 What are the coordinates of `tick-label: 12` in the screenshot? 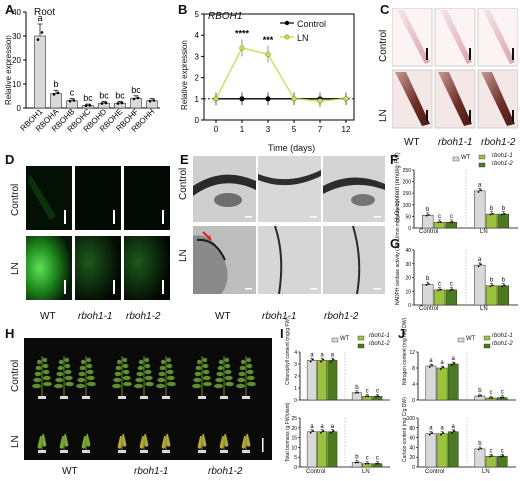 It's located at (412, 353).